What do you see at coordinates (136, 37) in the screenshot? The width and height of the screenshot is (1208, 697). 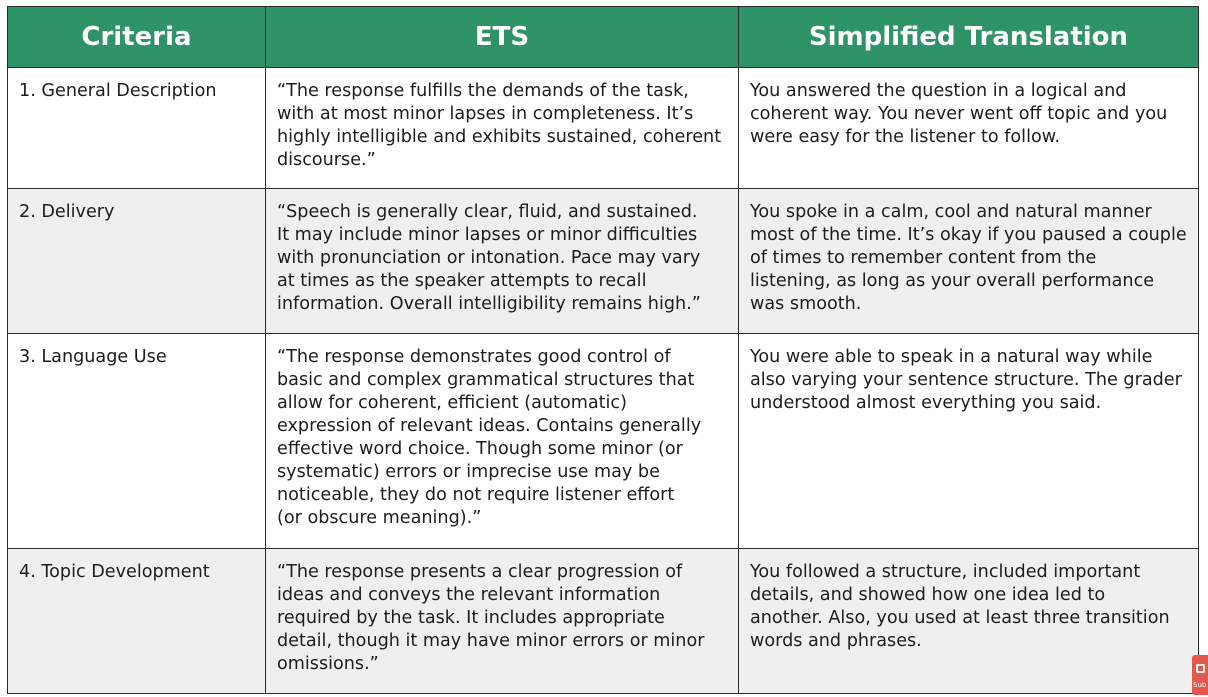 I see `header-criteria: Criteria` at bounding box center [136, 37].